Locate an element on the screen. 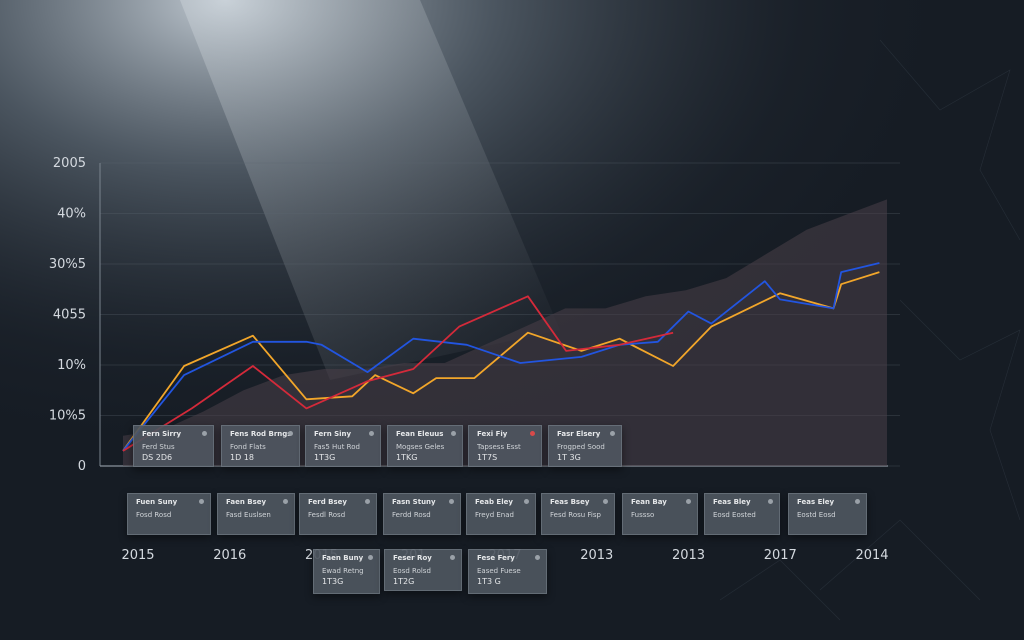 The image size is (1024, 640). card-subtitle: Eosd Eosted is located at coordinates (734, 515).